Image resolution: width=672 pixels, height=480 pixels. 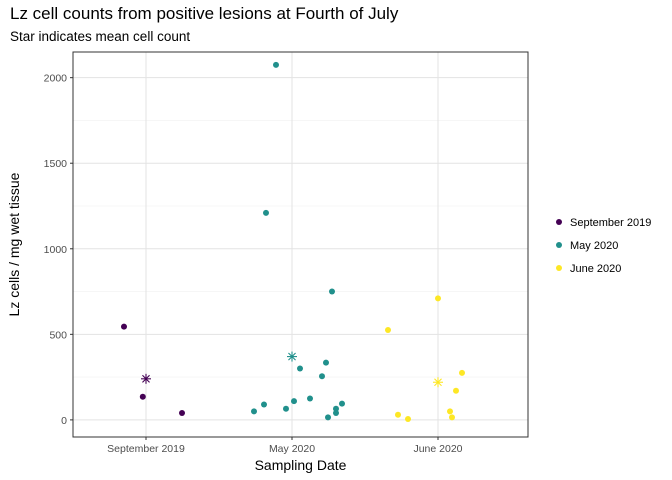 I want to click on legend: September 2019 May 2020 June 2020, so click(x=603, y=246).